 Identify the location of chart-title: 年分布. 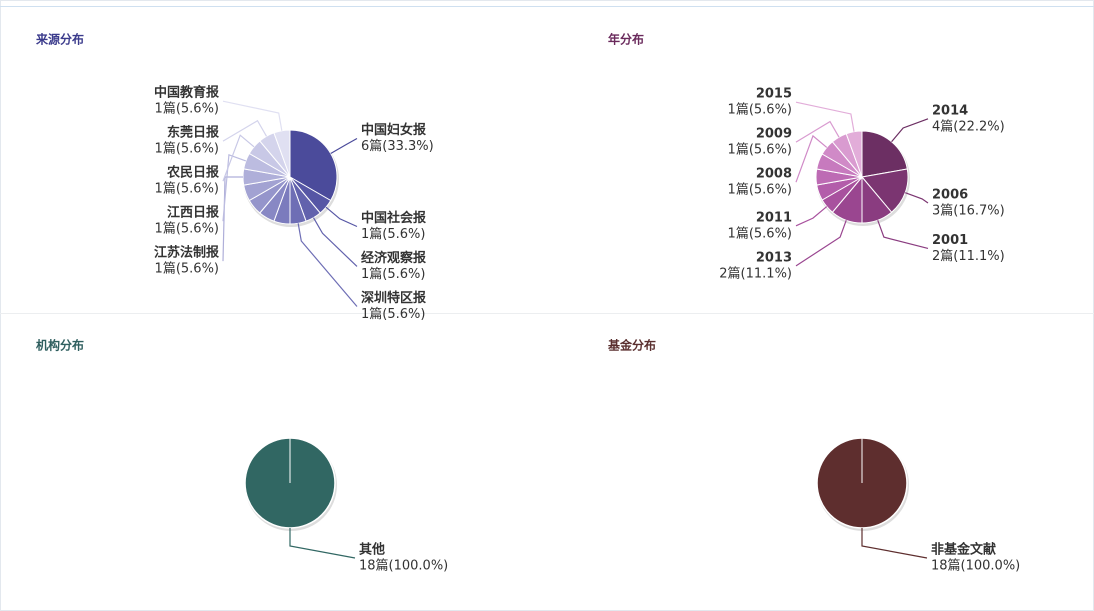
(626, 39).